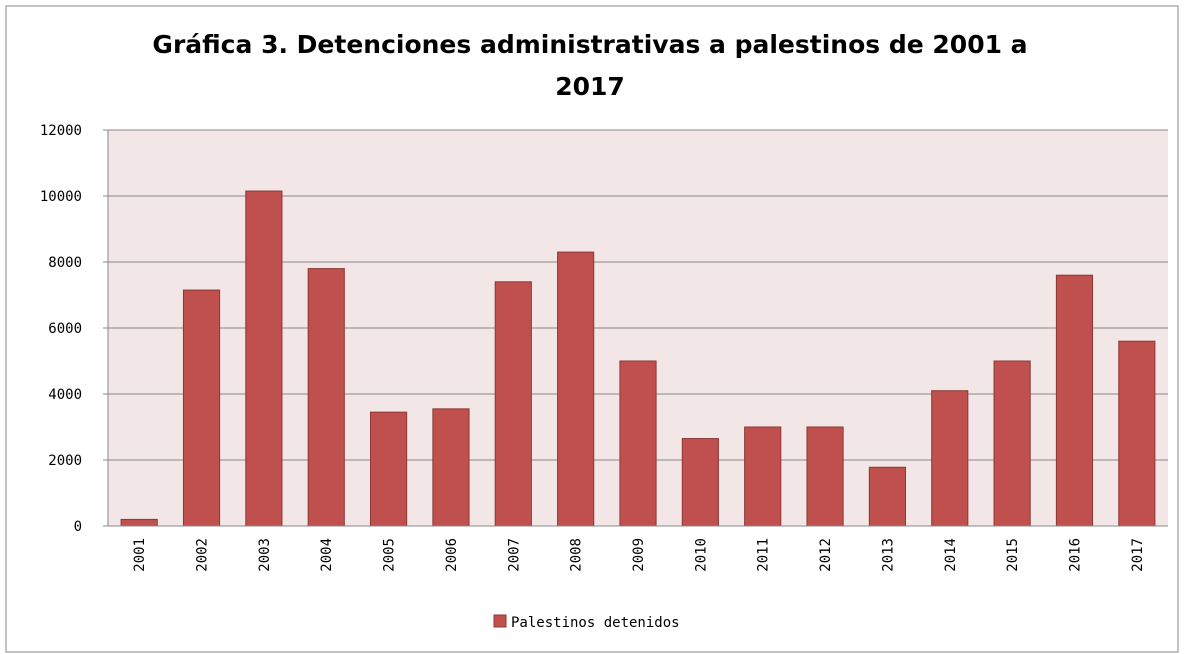 The image size is (1185, 654). Describe the element at coordinates (888, 555) in the screenshot. I see `x-tick-label: 2013` at that location.